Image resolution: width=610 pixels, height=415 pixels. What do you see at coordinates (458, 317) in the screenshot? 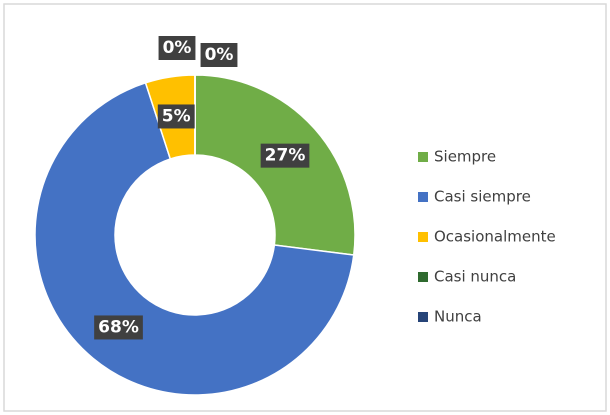
I see `legend-label: Nunca` at bounding box center [458, 317].